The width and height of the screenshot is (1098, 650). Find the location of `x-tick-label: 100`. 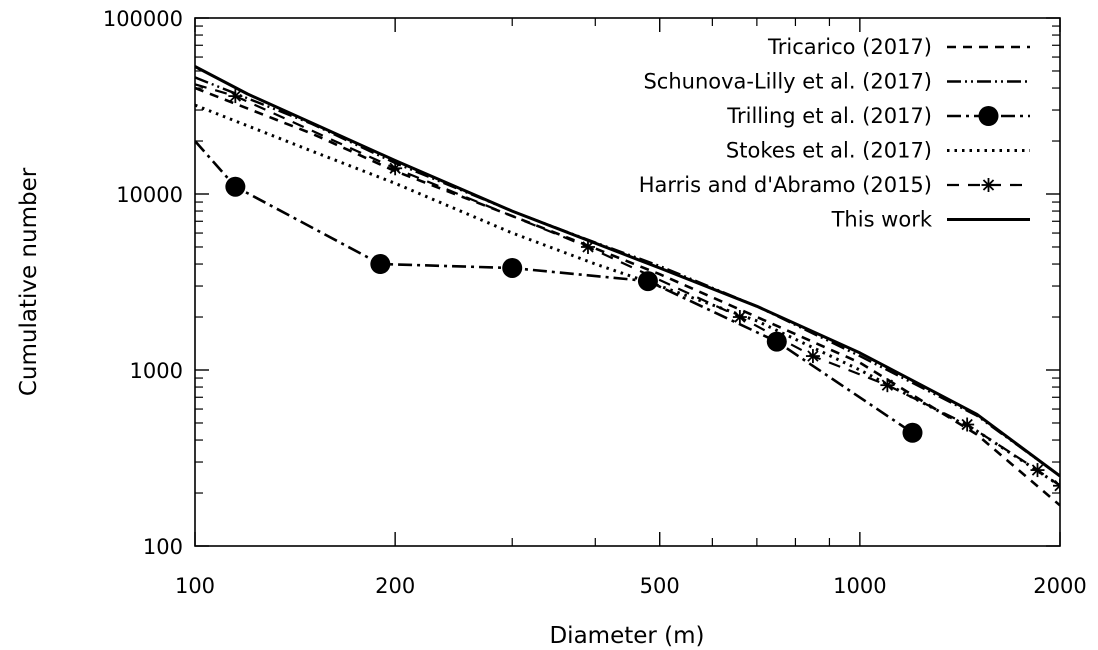

x-tick-label: 100 is located at coordinates (195, 586).